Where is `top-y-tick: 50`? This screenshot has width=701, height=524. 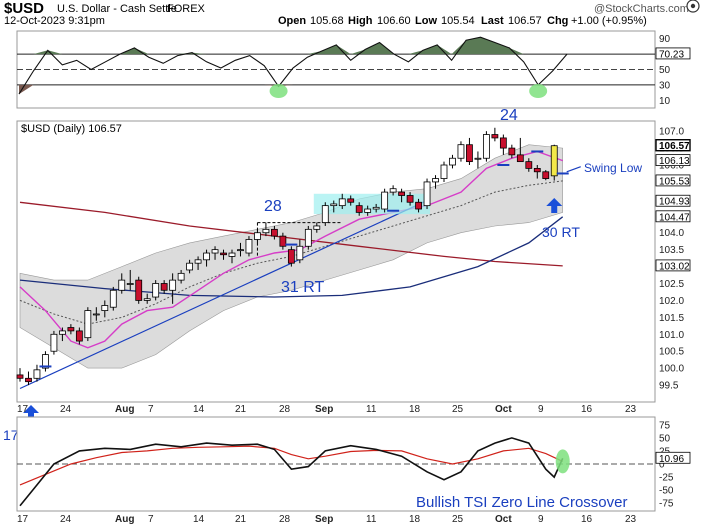
top-y-tick: 50 is located at coordinates (665, 70).